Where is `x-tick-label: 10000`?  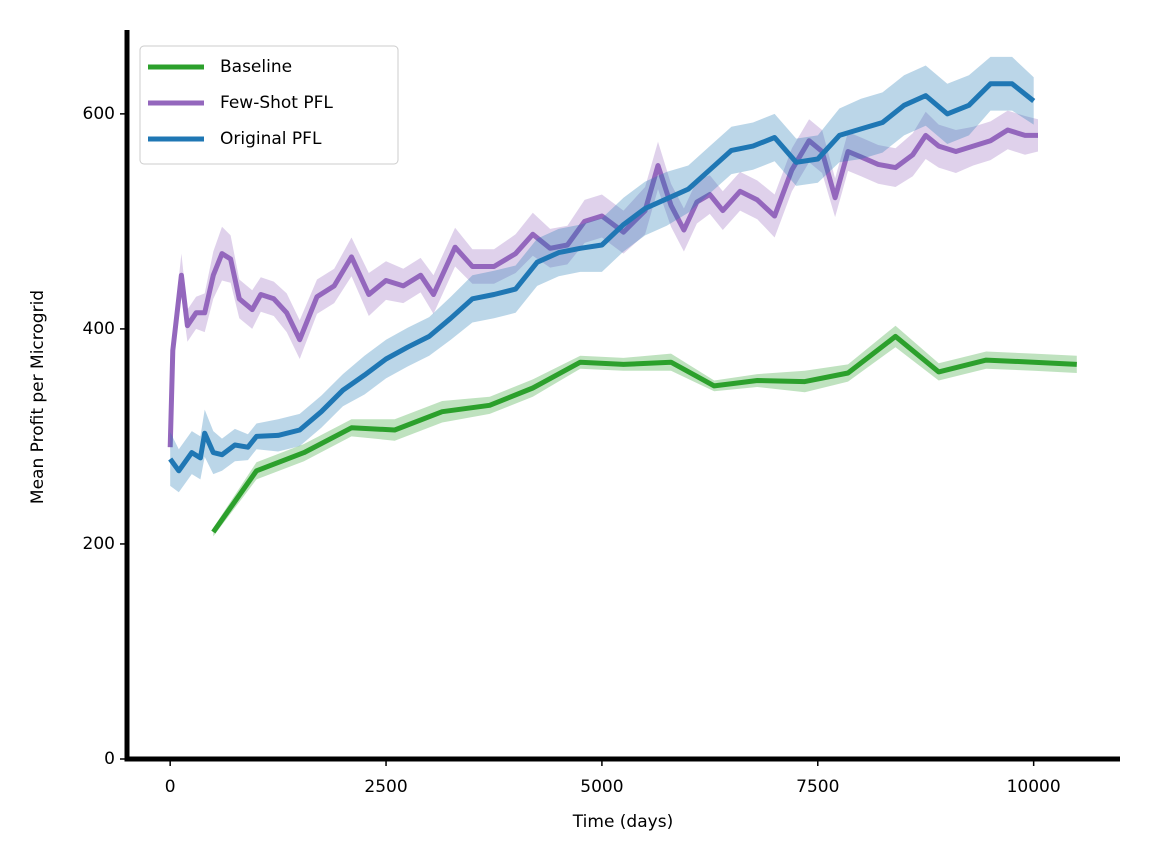 x-tick-label: 10000 is located at coordinates (1034, 787).